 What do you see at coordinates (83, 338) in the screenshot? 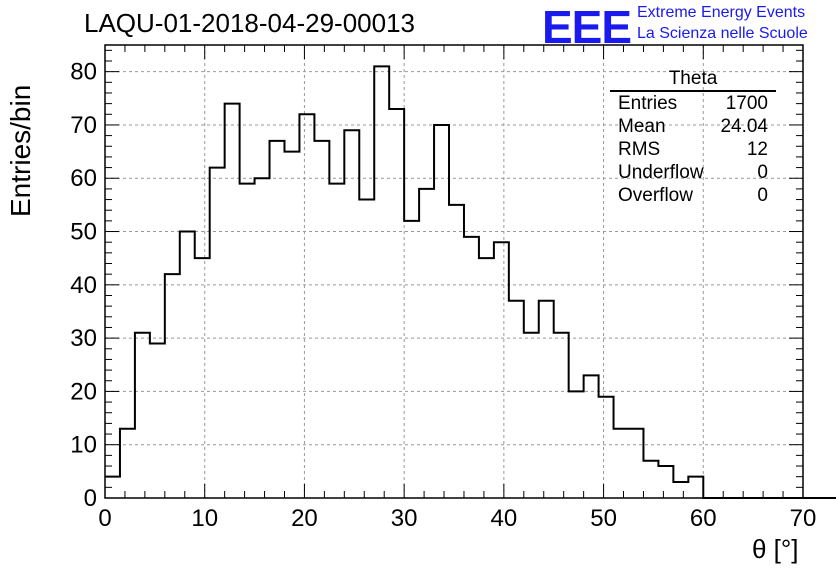
I see `y-tick-label: 30` at bounding box center [83, 338].